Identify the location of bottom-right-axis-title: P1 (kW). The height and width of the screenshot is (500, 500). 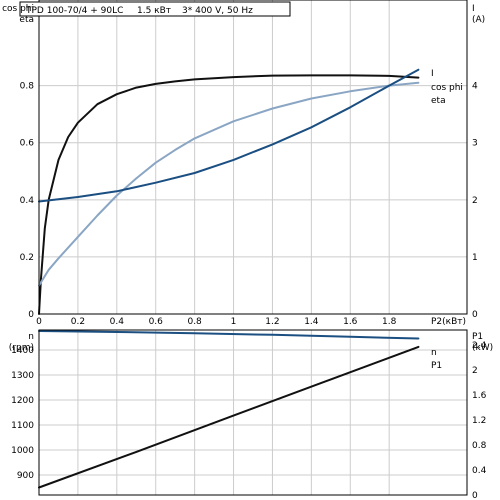
(482, 342).